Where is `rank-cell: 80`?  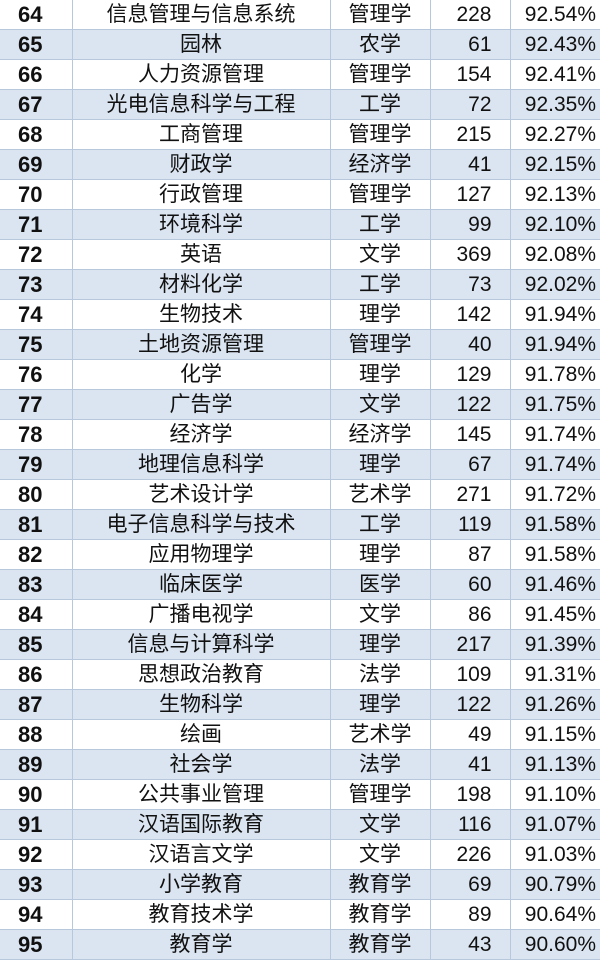 rank-cell: 80 is located at coordinates (36, 494).